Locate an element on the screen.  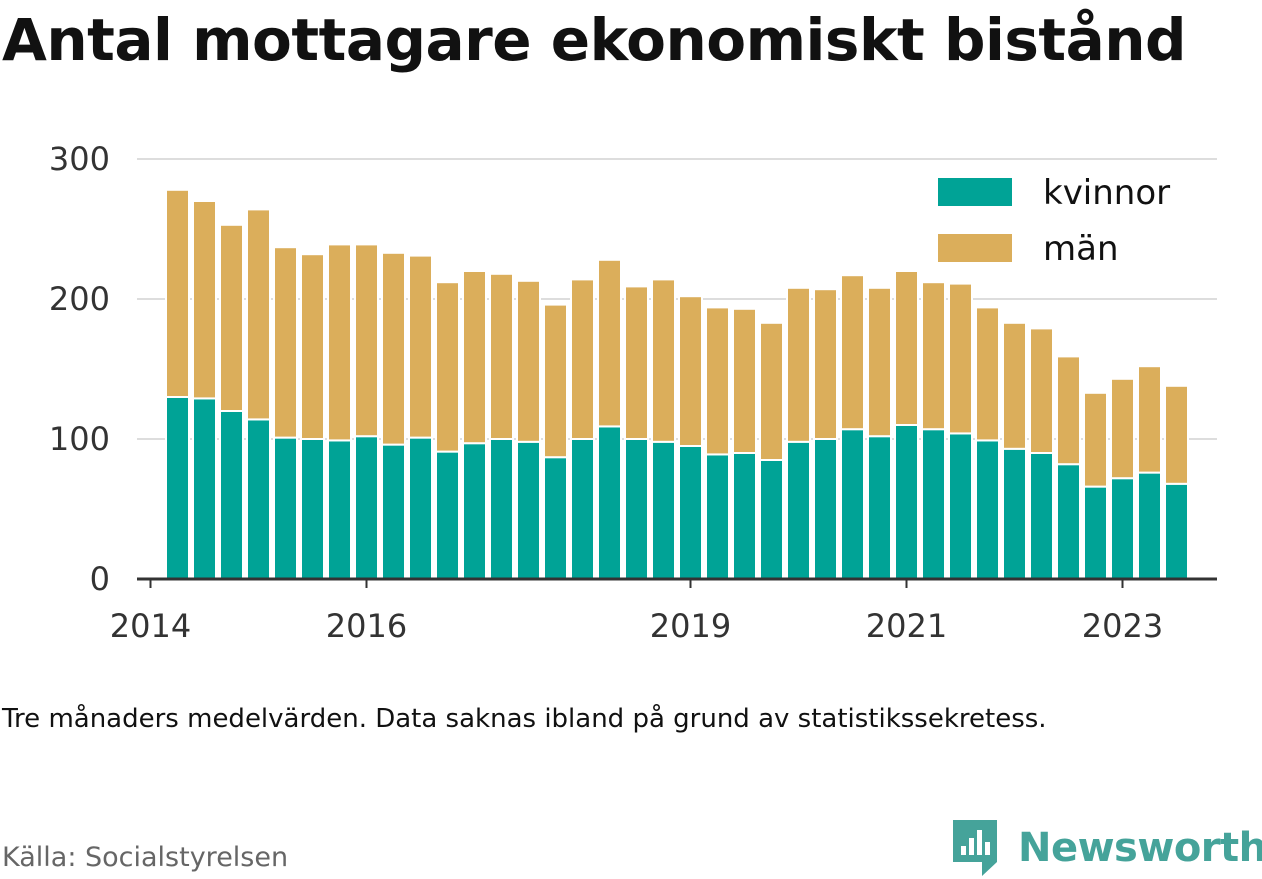
x-tick-label: 2019 is located at coordinates (690, 626).